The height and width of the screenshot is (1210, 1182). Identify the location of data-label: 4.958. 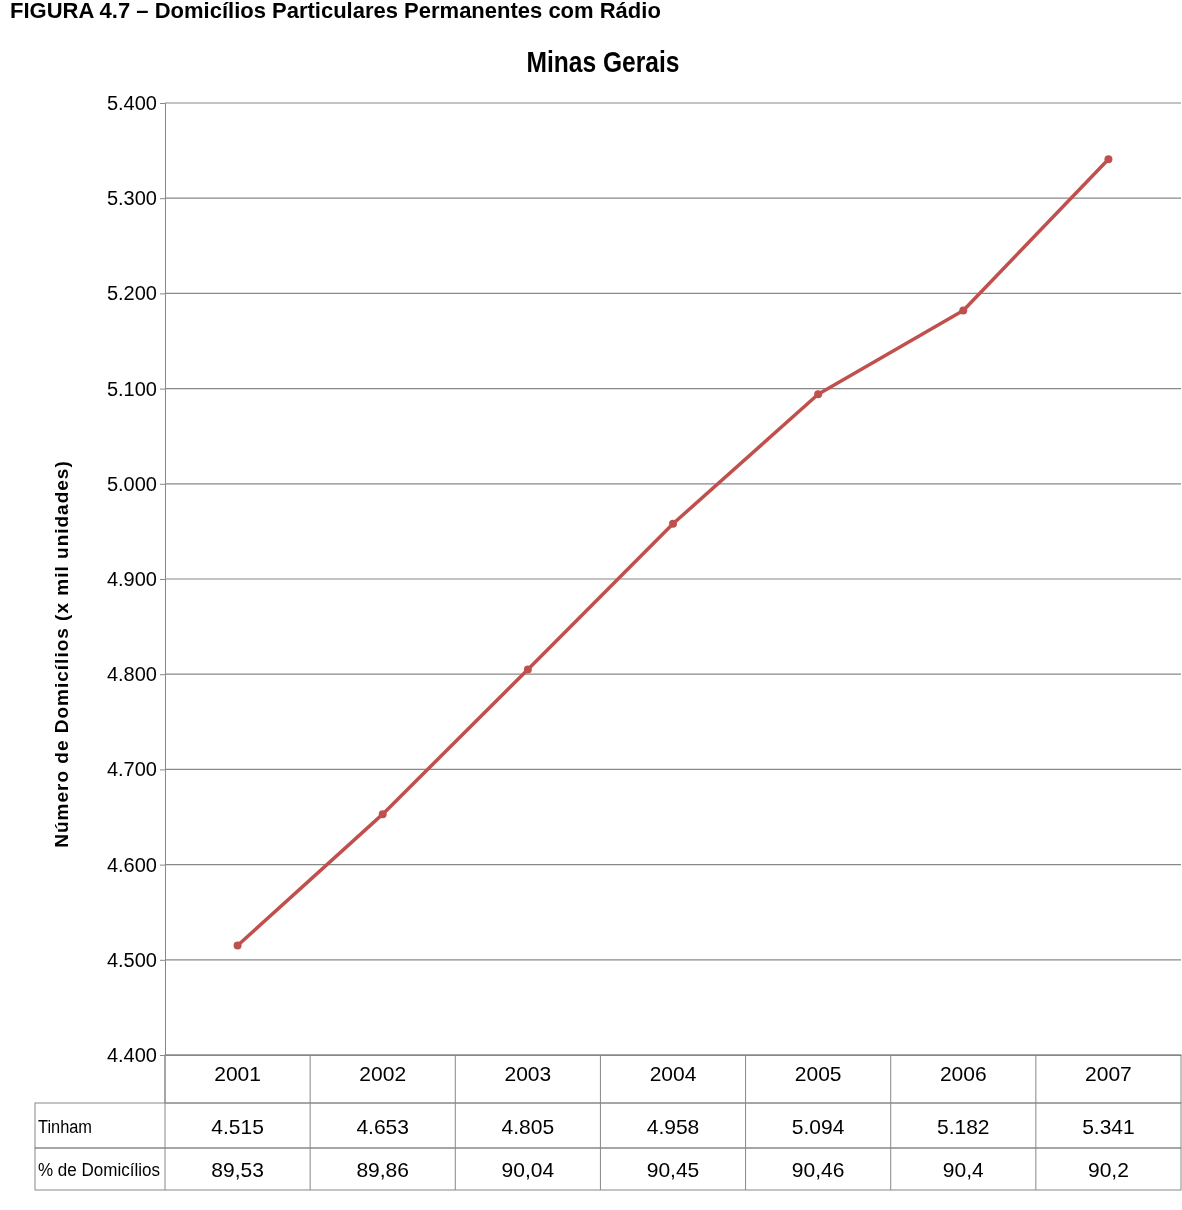
(673, 1126).